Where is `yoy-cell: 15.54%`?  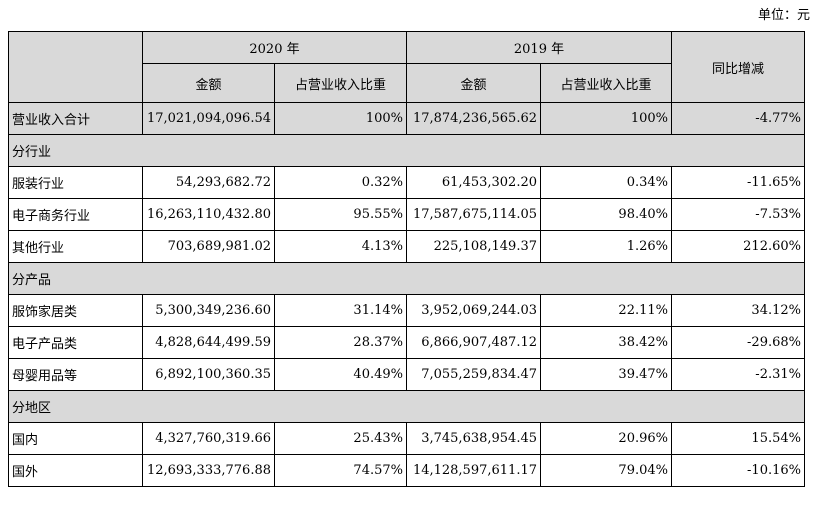 yoy-cell: 15.54% is located at coordinates (738, 438).